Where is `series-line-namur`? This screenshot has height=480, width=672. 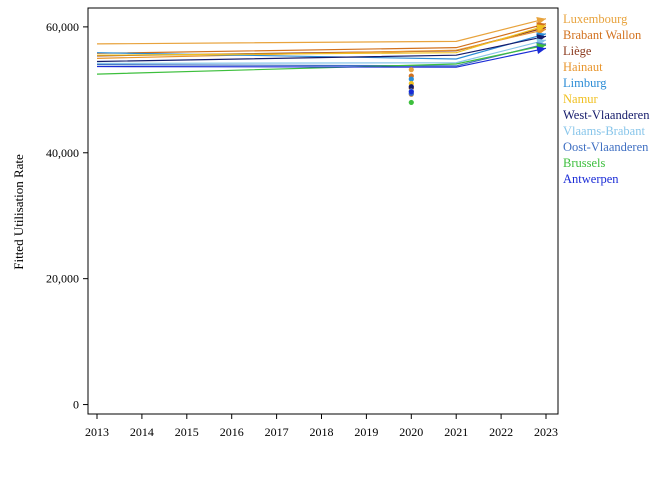
series-line-namur is located at coordinates (321, 40).